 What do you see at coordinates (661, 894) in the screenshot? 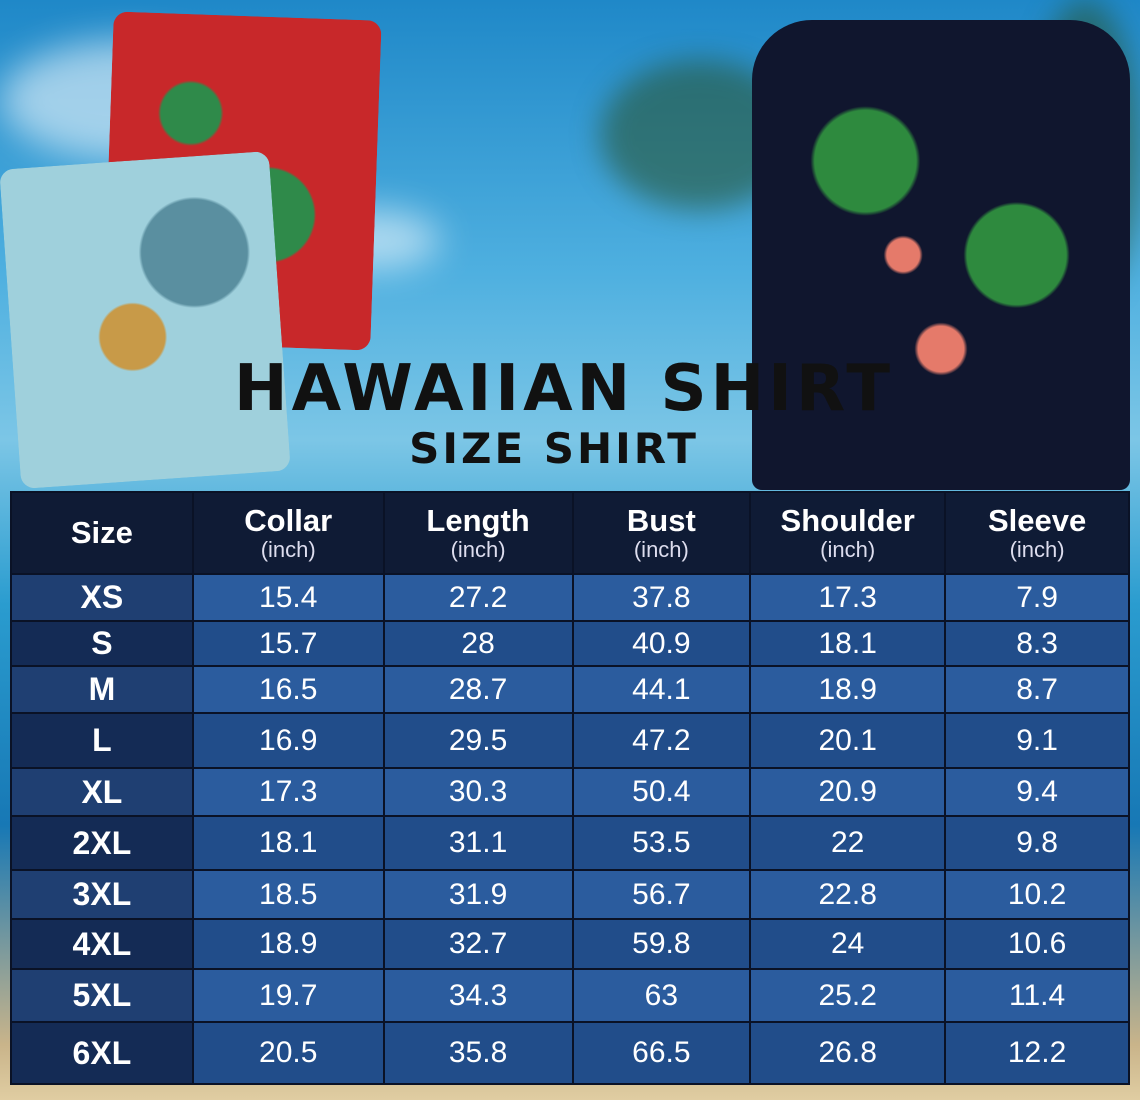
I see `value-cell: 56.7` at bounding box center [661, 894].